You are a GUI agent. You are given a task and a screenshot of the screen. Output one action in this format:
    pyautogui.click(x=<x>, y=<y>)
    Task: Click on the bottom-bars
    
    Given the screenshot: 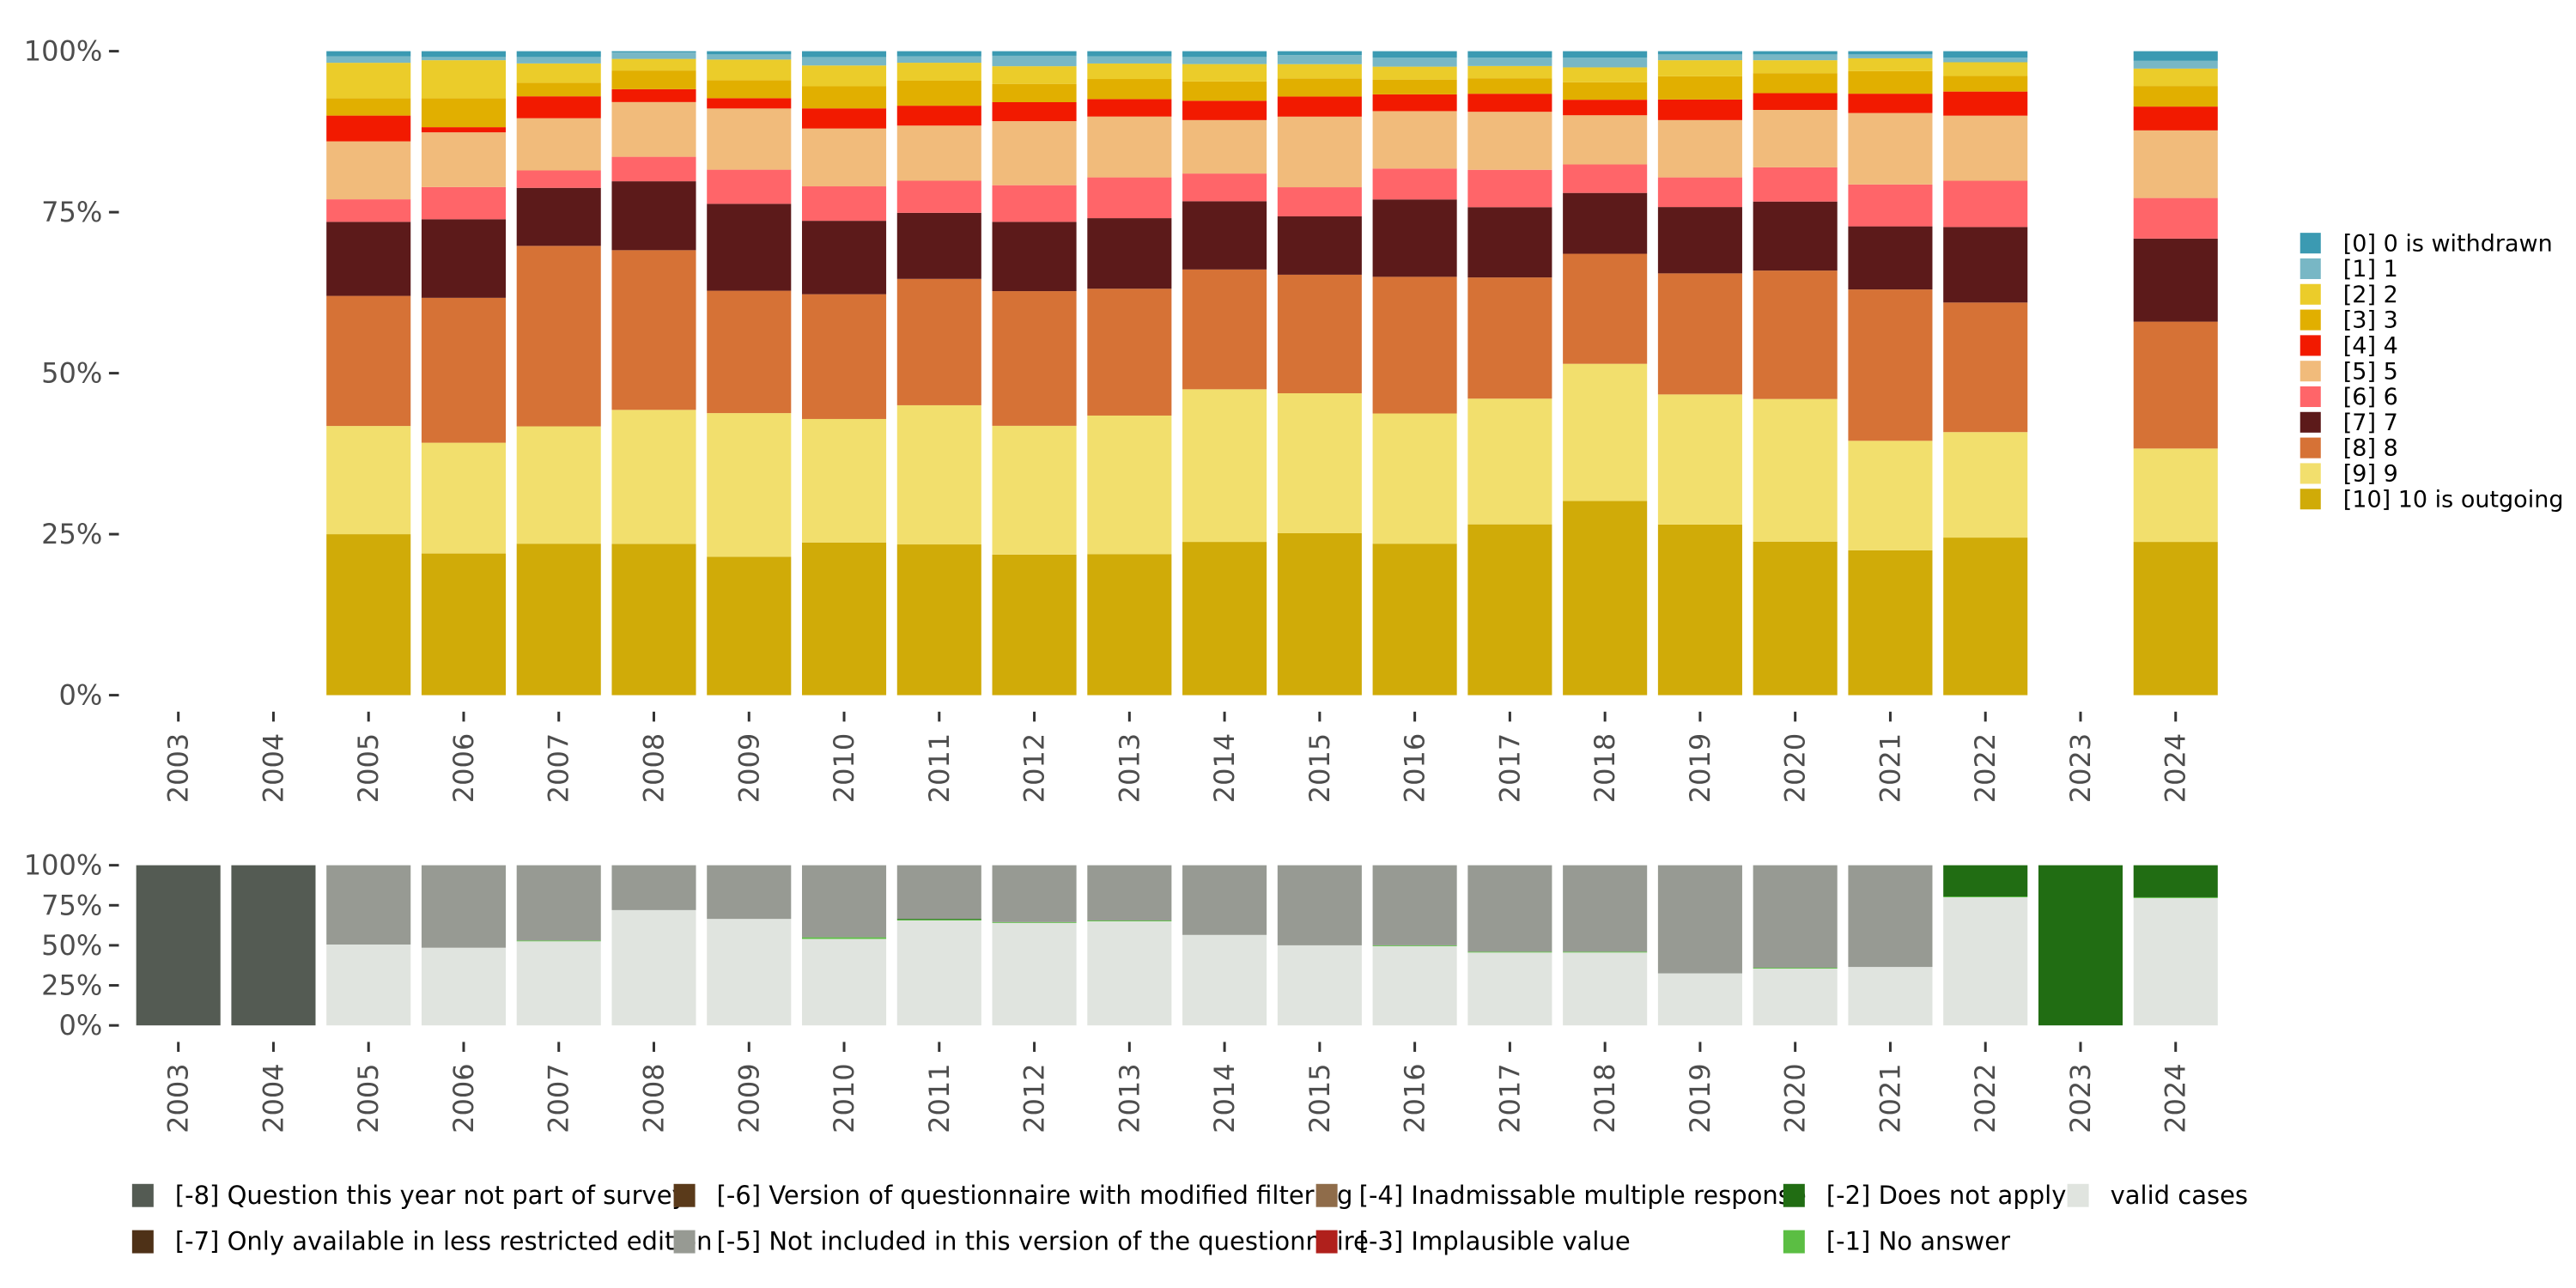 What is the action you would take?
    pyautogui.click(x=1177, y=946)
    